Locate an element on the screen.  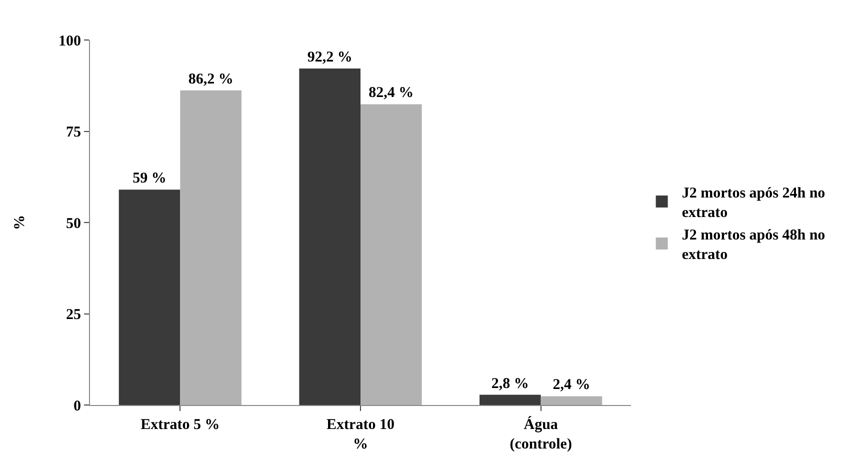
data-label: 86,2 % is located at coordinates (211, 79).